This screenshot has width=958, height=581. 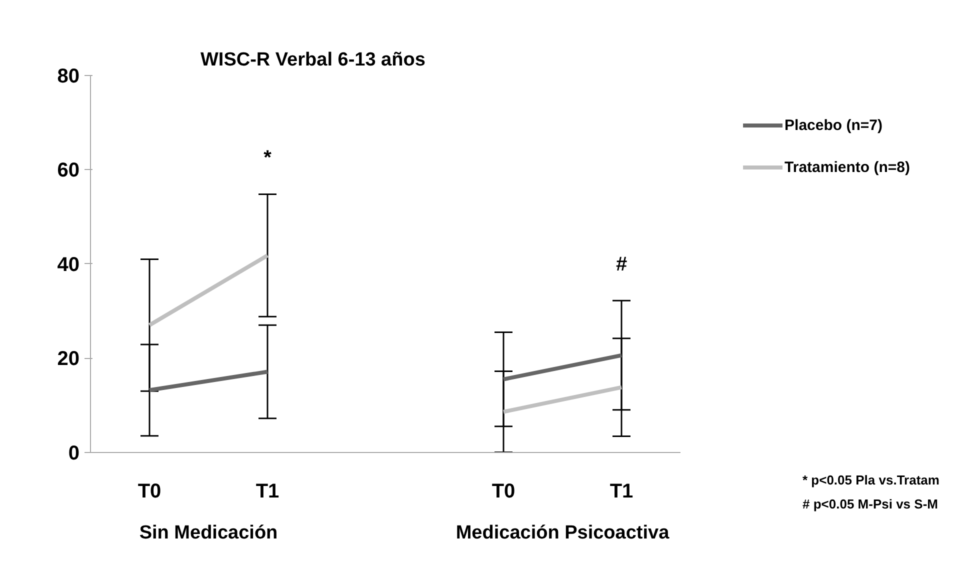 What do you see at coordinates (833, 125) in the screenshot?
I see `legend-label: Placebo (n=7)` at bounding box center [833, 125].